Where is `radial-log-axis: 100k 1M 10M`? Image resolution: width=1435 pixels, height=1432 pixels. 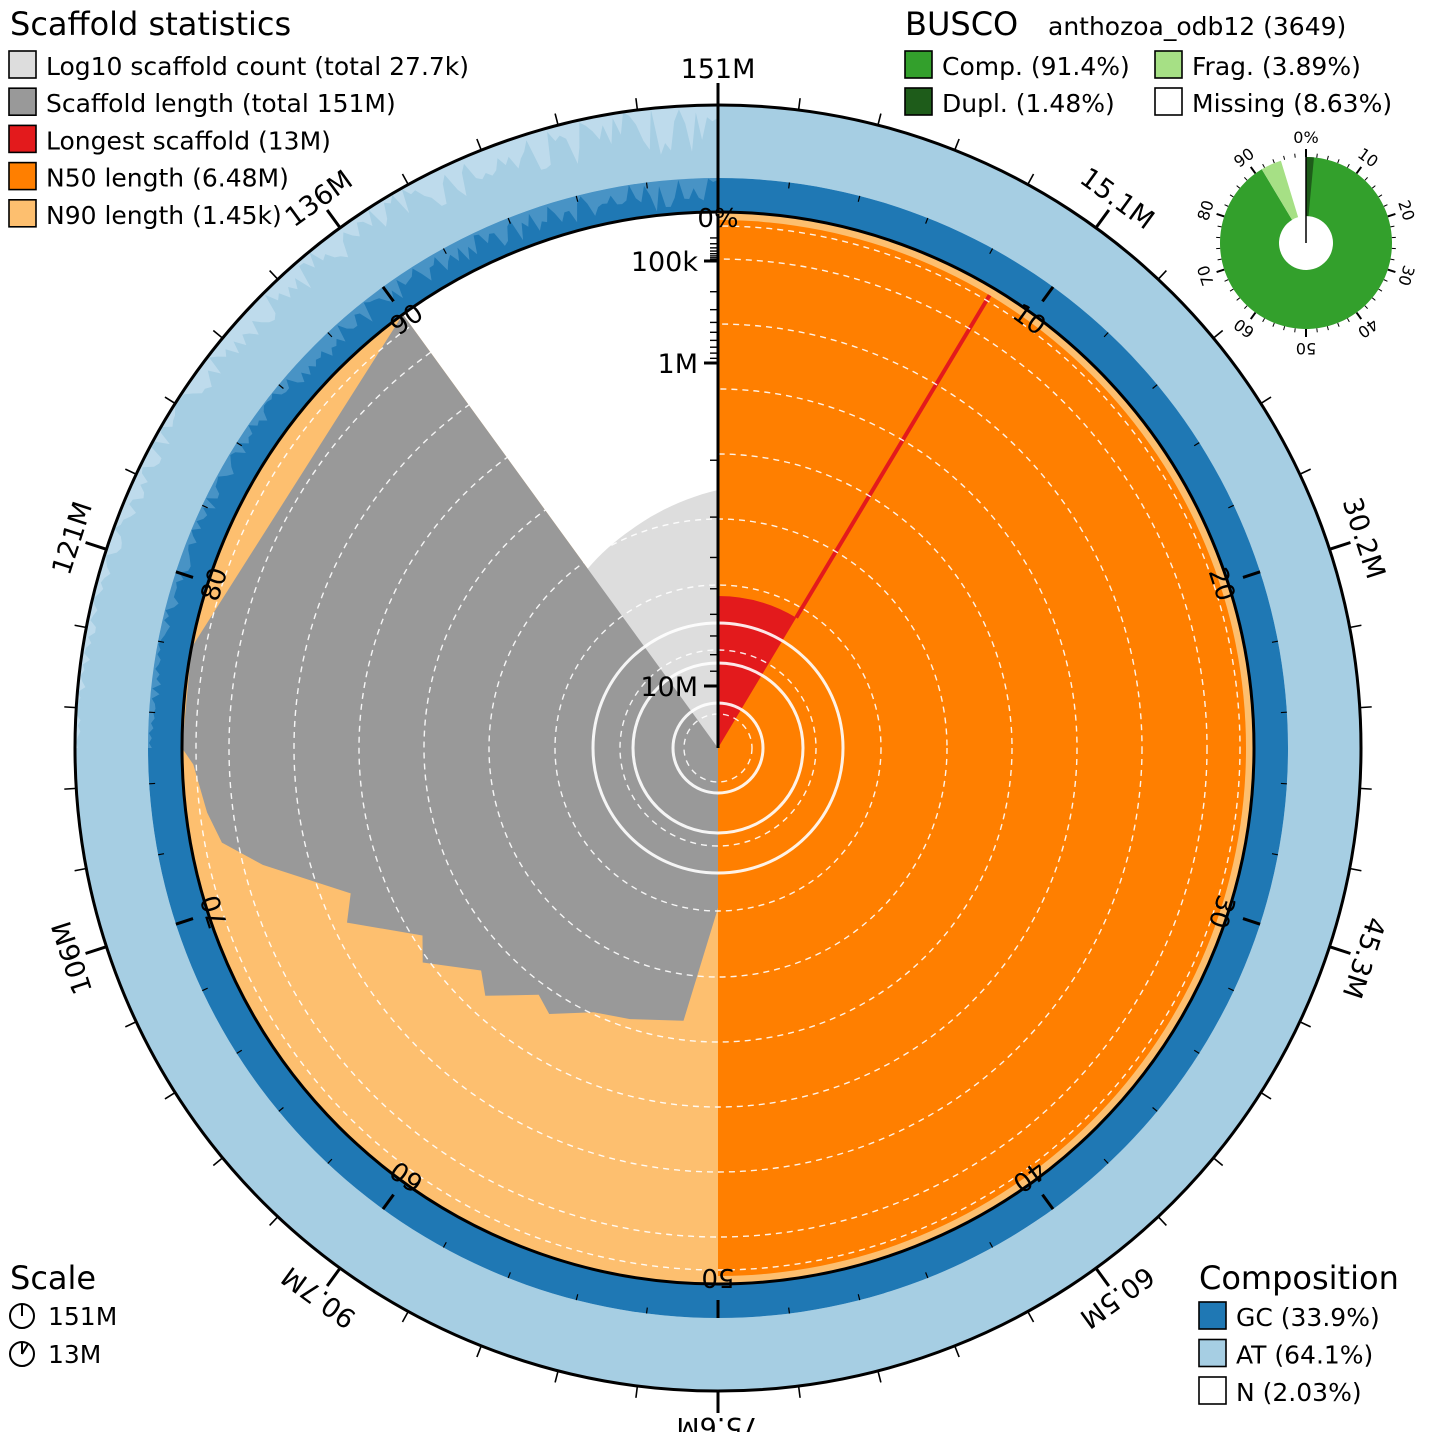 radial-log-axis: 100k 1M 10M is located at coordinates (675, 481).